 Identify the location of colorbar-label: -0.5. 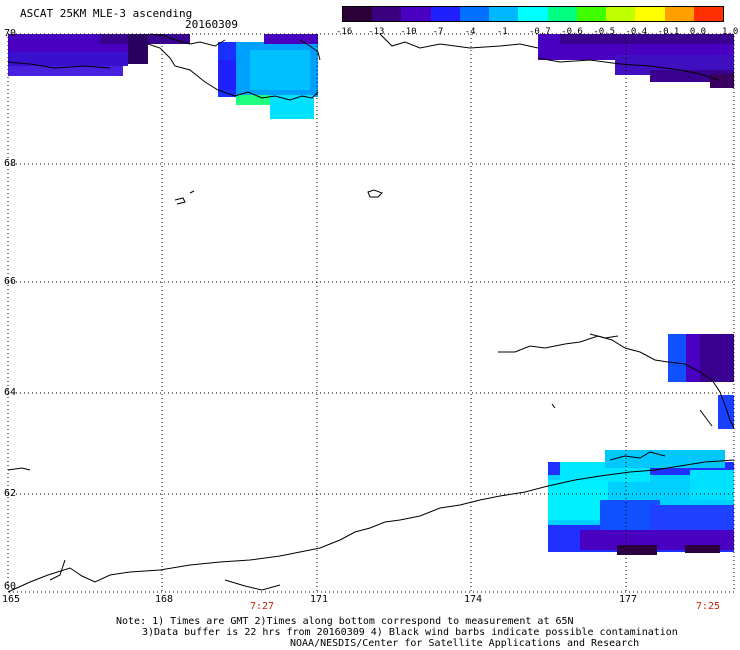
(604, 32).